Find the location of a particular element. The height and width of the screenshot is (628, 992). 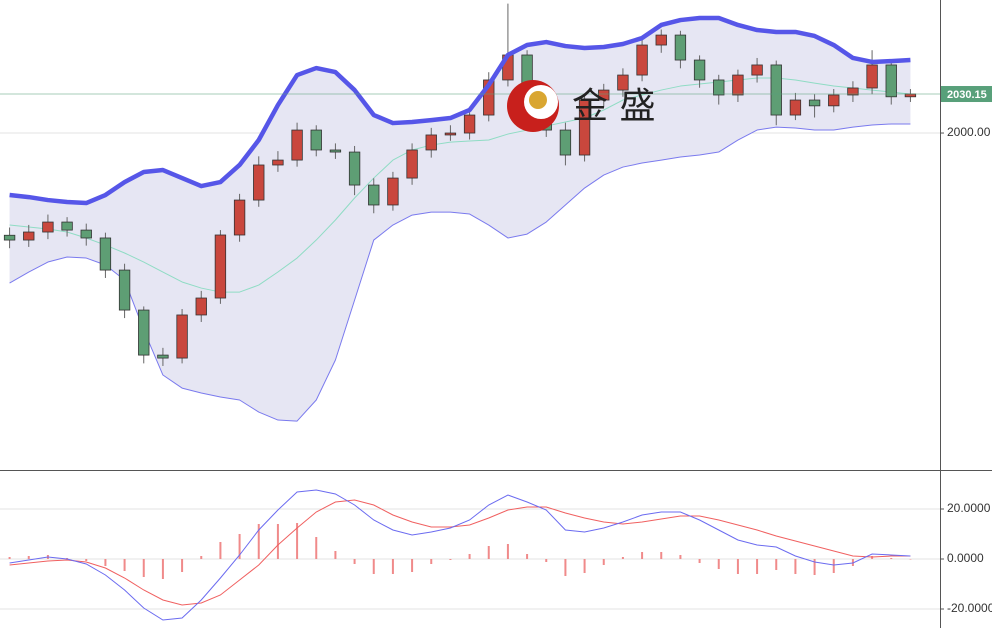

watermark-text: 金 盛 is located at coordinates (613, 106).